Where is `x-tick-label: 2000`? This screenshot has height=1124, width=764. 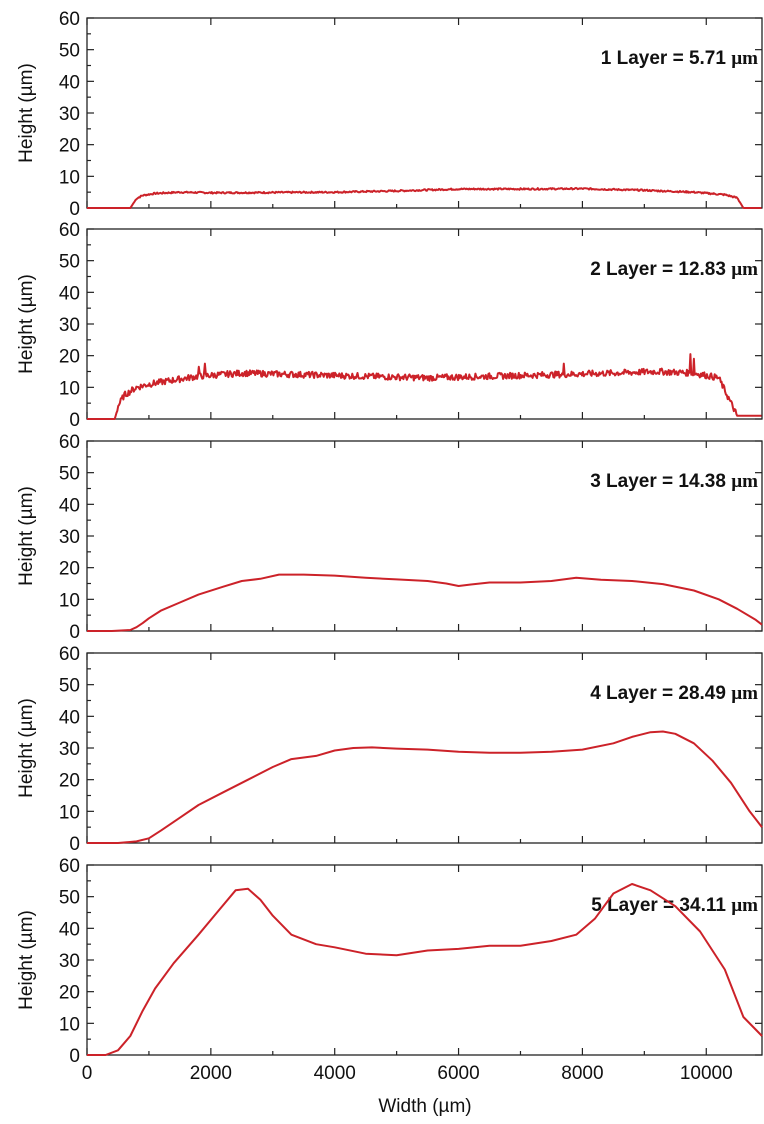
x-tick-label: 2000 is located at coordinates (211, 1073).